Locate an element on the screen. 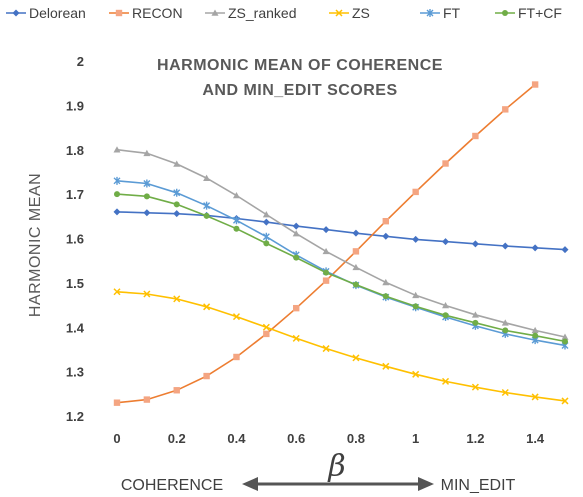 The height and width of the screenshot is (497, 583). legend-item-ft-cf: FT+CF is located at coordinates (528, 13).